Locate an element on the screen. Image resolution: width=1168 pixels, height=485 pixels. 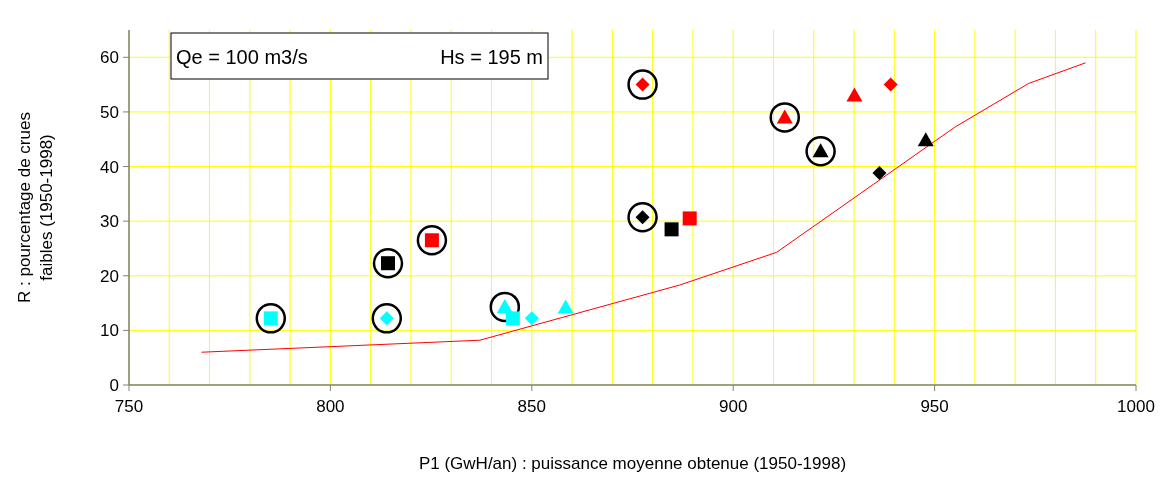
x-tick-label: 750 is located at coordinates (129, 406).